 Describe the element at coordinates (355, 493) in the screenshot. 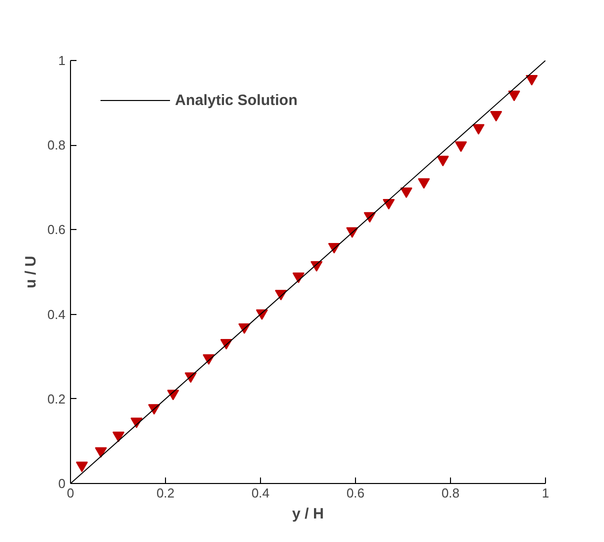

I see `x-tick-label: 0.6` at that location.